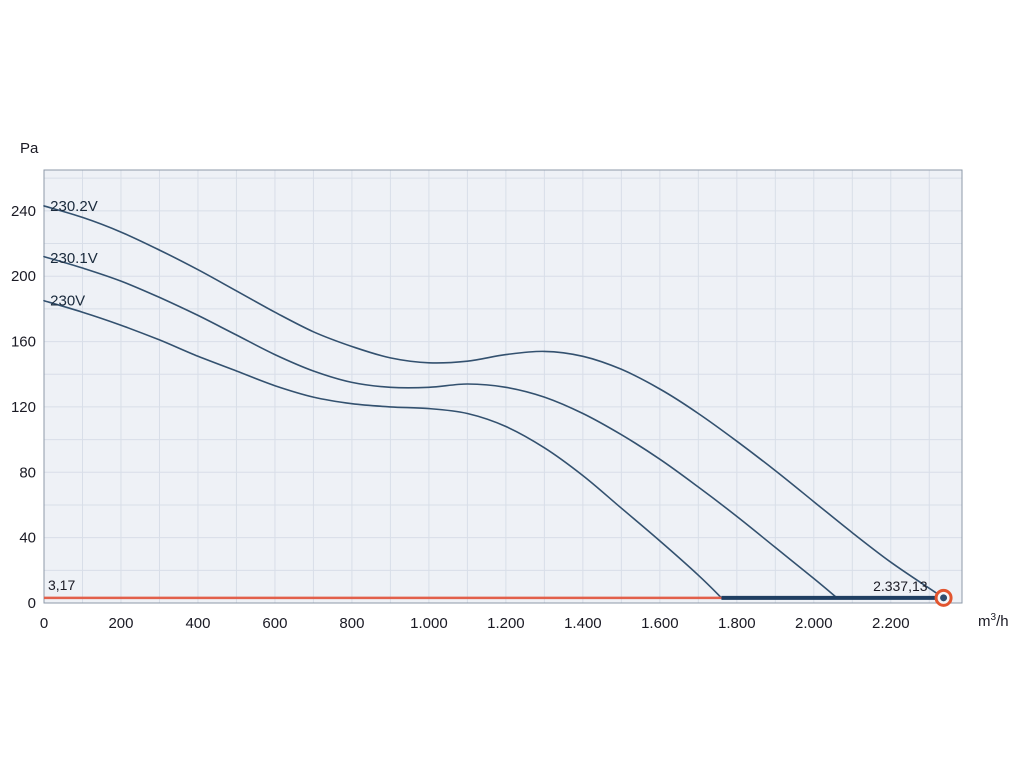 The width and height of the screenshot is (1024, 768). I want to click on x-tick-label: 2.200, so click(891, 623).